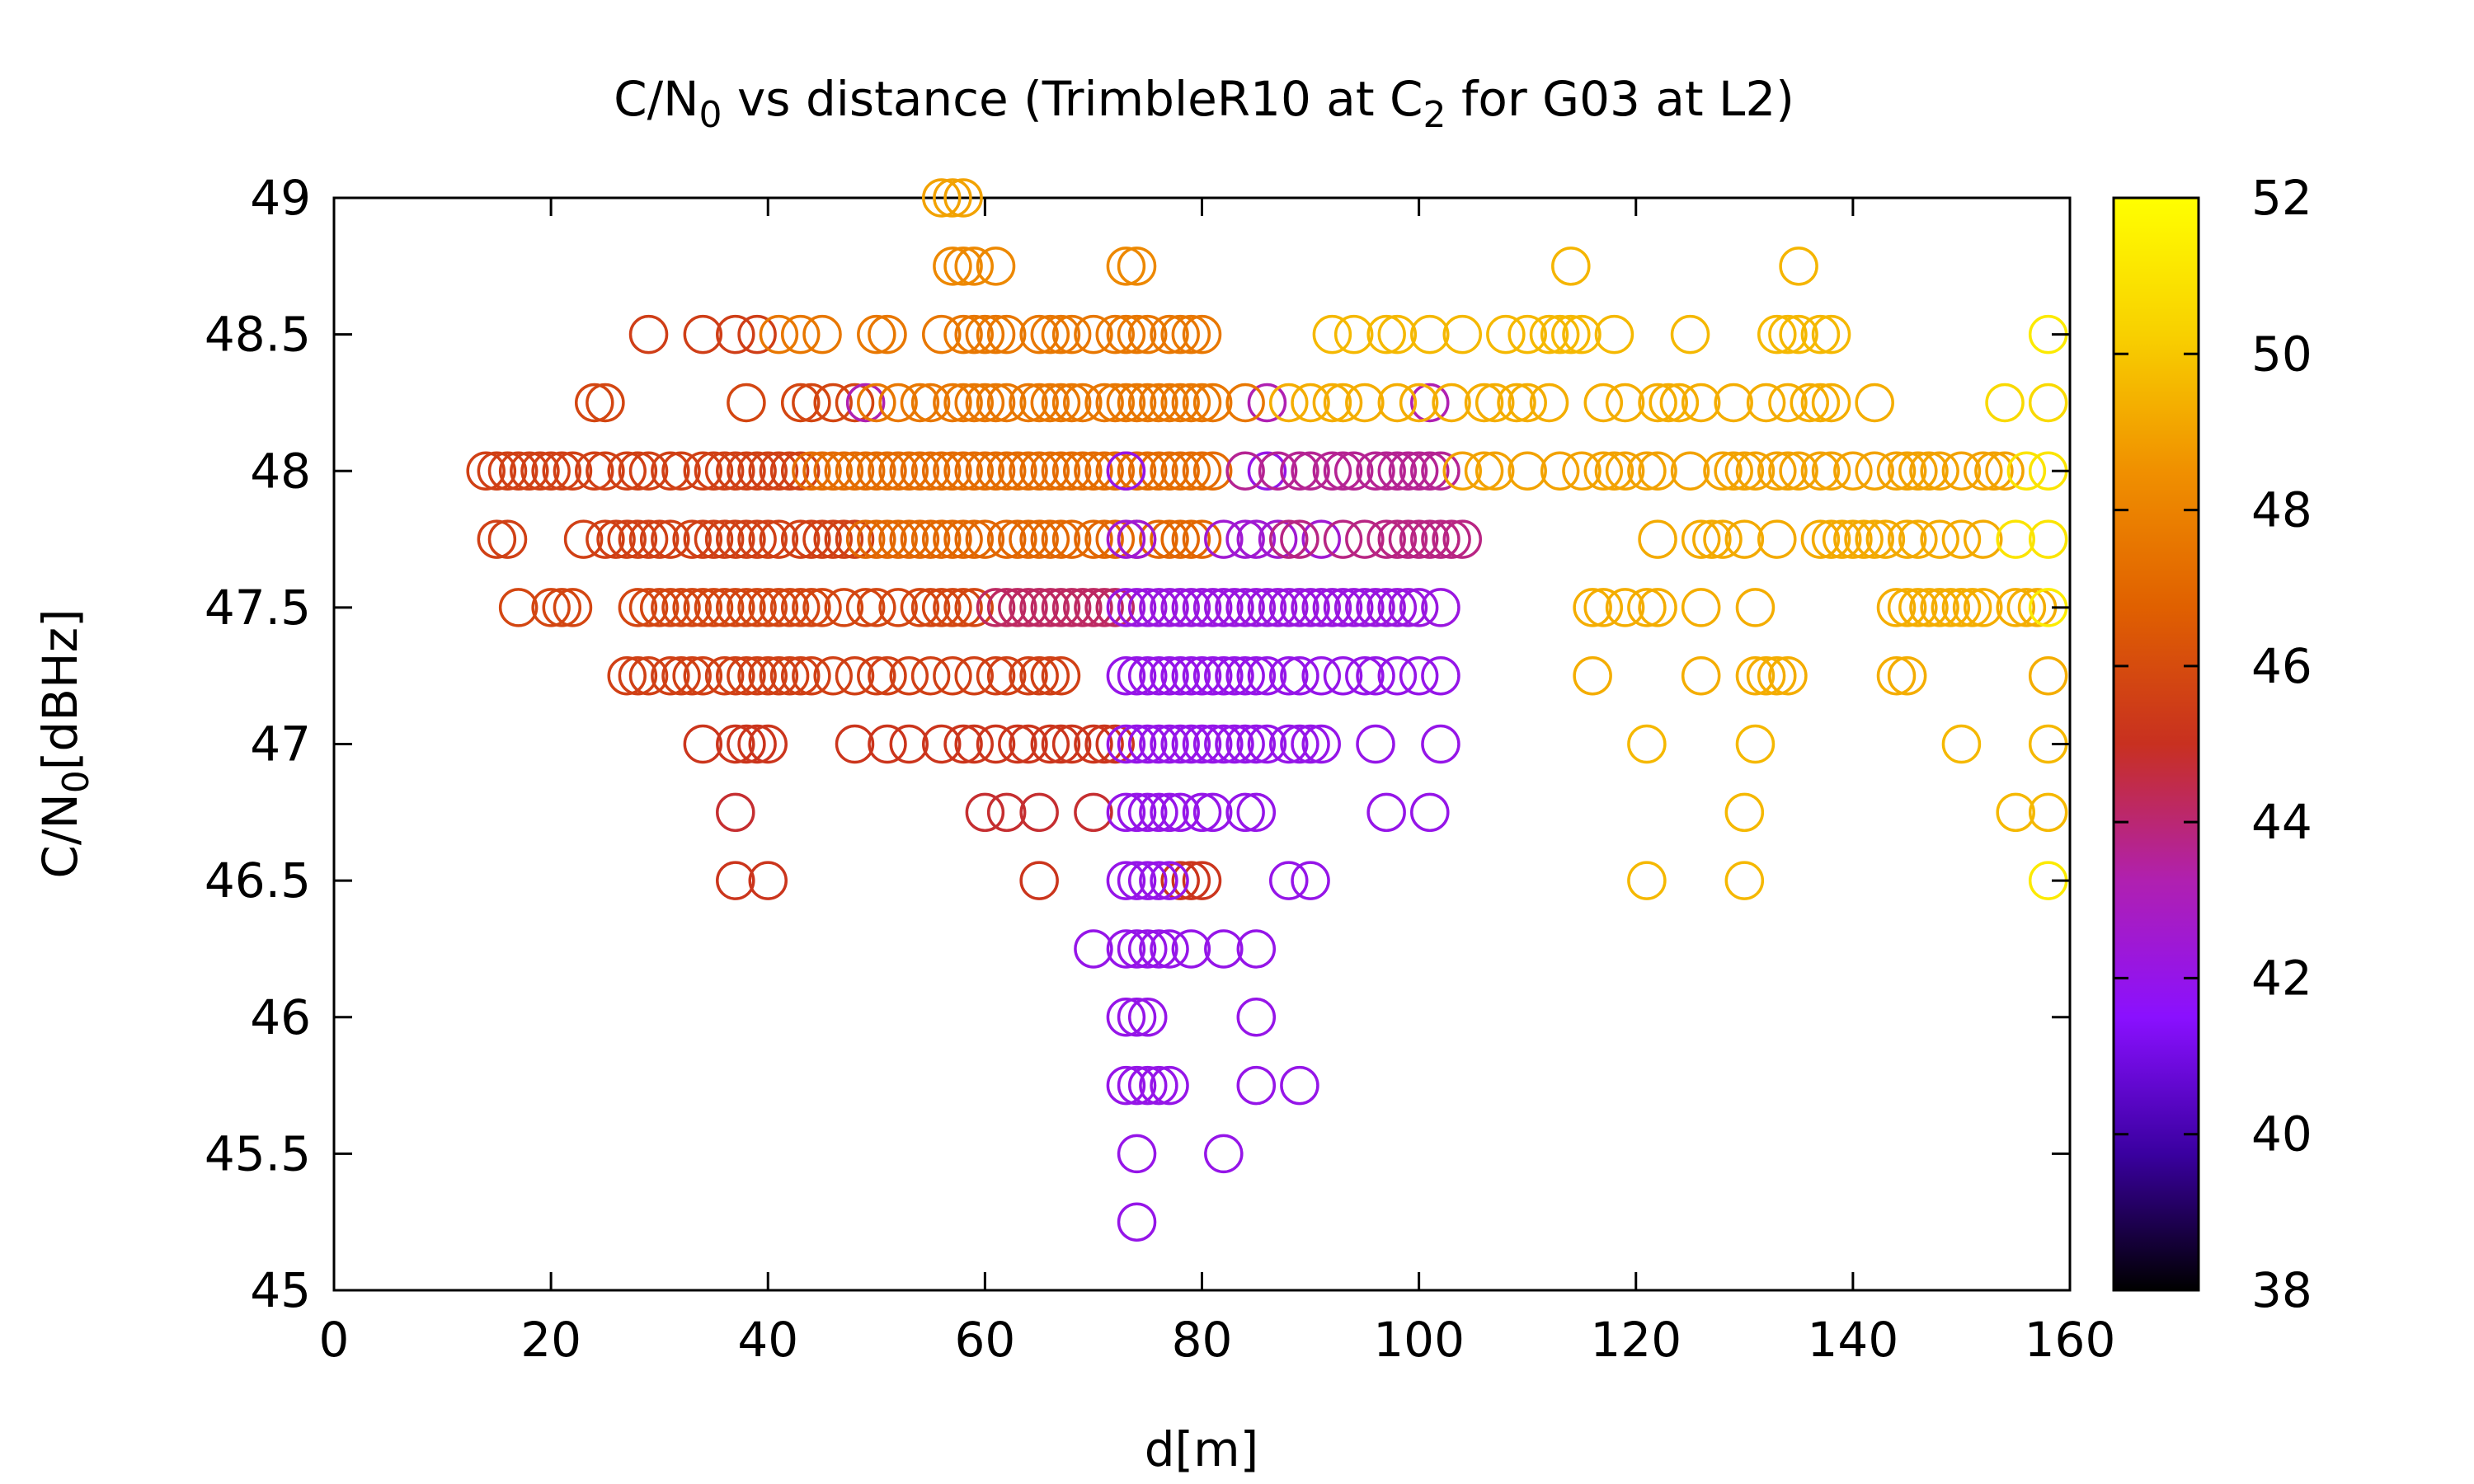 This screenshot has width=2474, height=1484. I want to click on x-tick-label: 60, so click(984, 1340).